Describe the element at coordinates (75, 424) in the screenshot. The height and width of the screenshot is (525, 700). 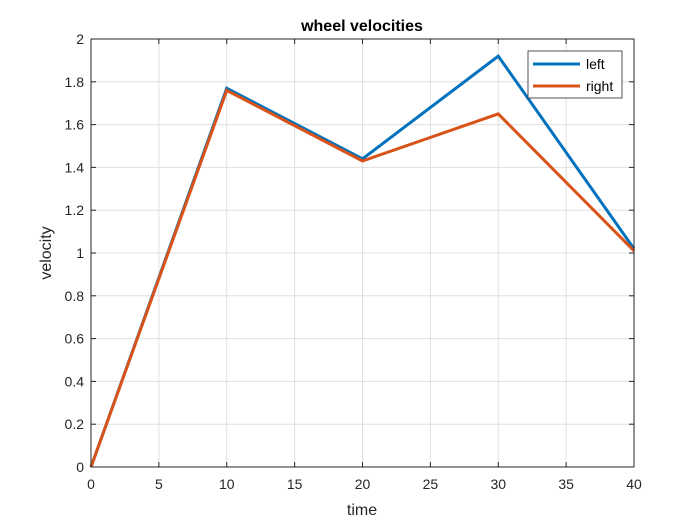
I see `y-tick-label: 0.2` at that location.